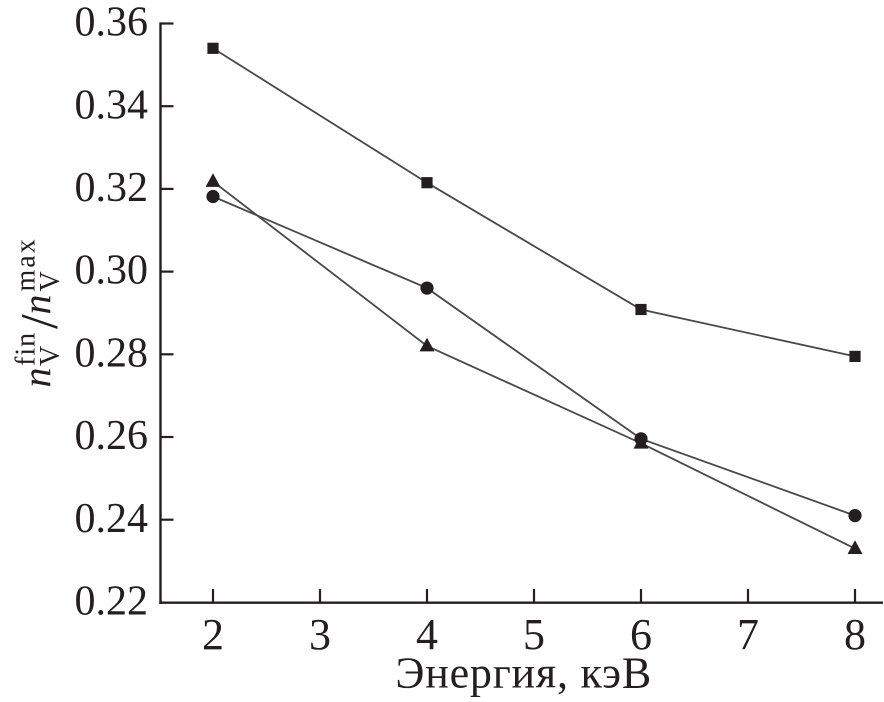 The height and width of the screenshot is (702, 884). I want to click on svg-text: Энергия, кэВ, so click(523, 672).